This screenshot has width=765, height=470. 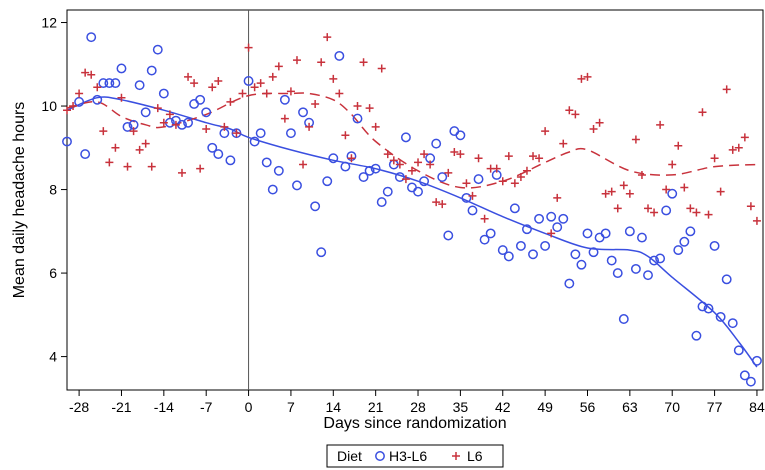 What do you see at coordinates (79, 407) in the screenshot?
I see `x-tick-label: -28` at bounding box center [79, 407].